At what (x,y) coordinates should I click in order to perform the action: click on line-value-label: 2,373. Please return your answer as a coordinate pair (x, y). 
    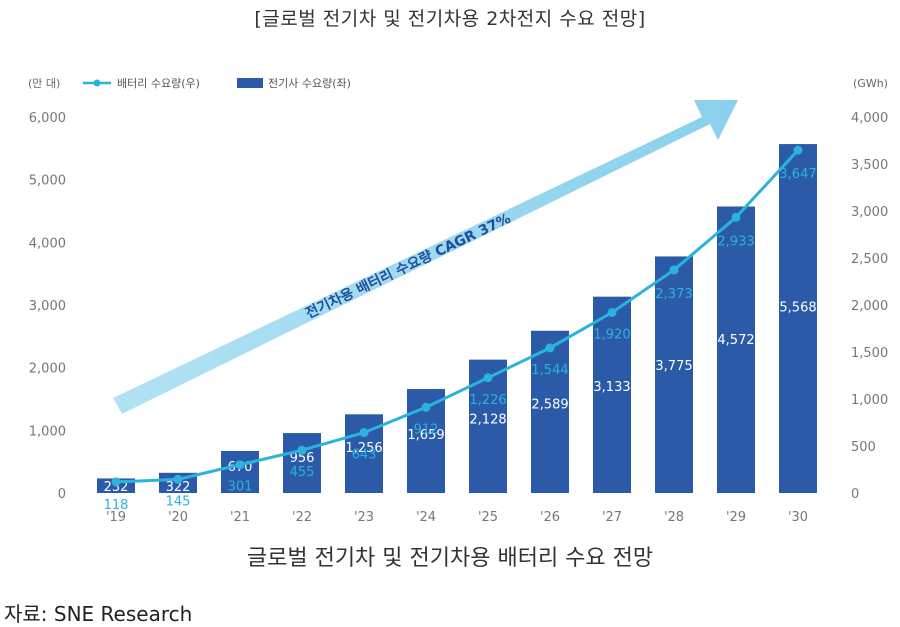
    Looking at the image, I should click on (673, 294).